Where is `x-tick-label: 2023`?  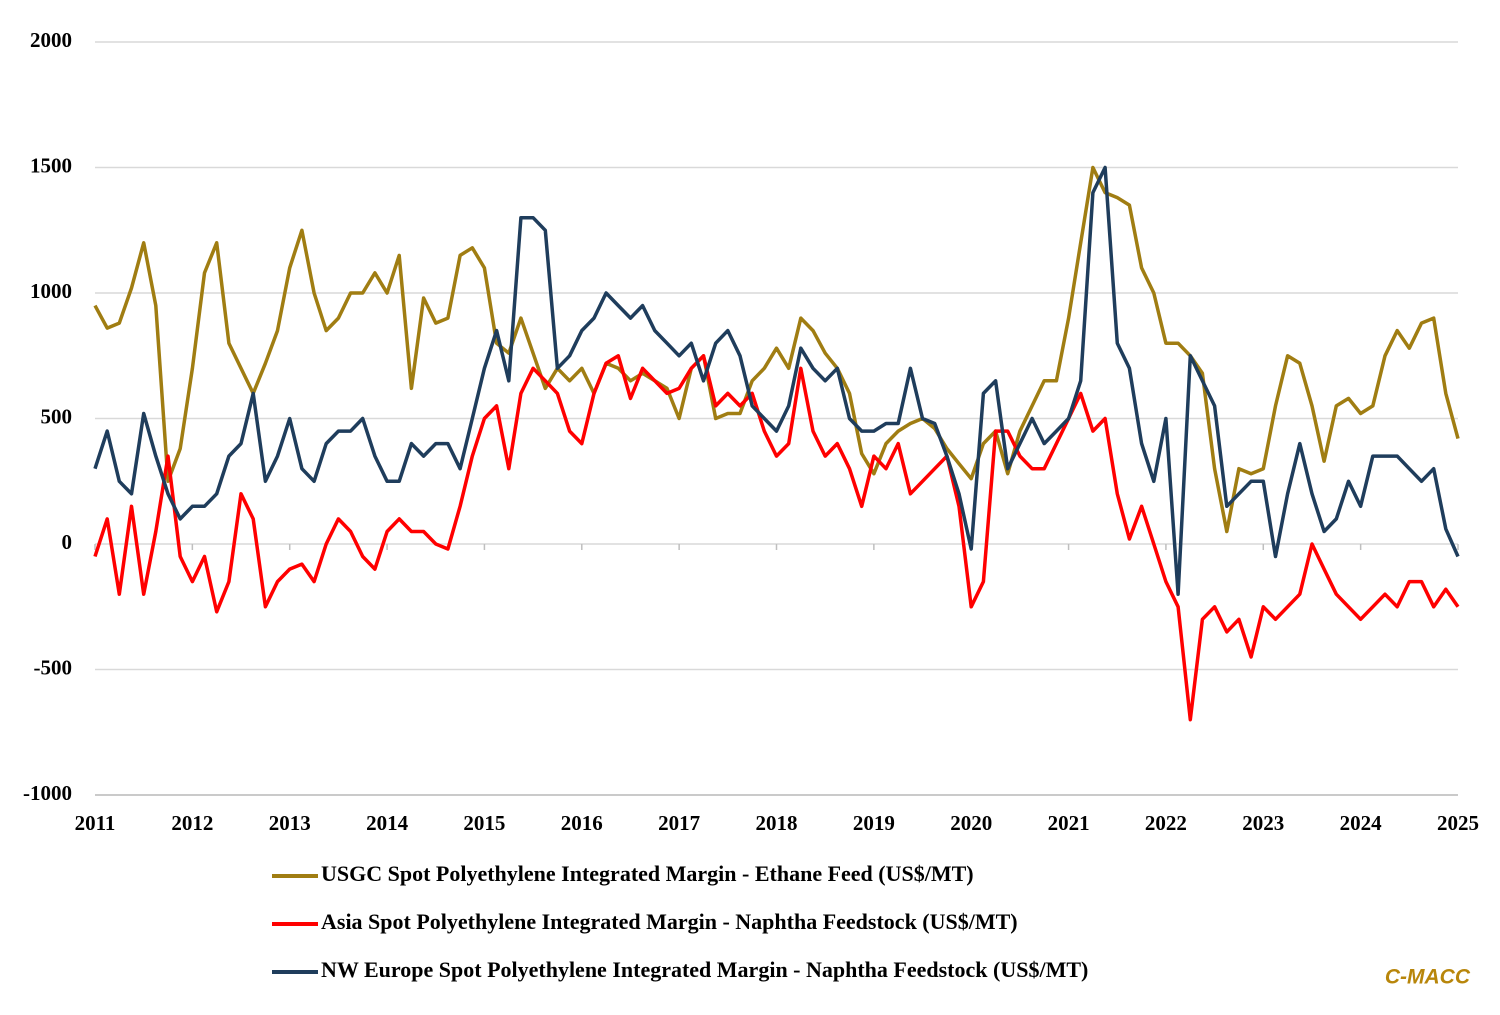 x-tick-label: 2023 is located at coordinates (1263, 823).